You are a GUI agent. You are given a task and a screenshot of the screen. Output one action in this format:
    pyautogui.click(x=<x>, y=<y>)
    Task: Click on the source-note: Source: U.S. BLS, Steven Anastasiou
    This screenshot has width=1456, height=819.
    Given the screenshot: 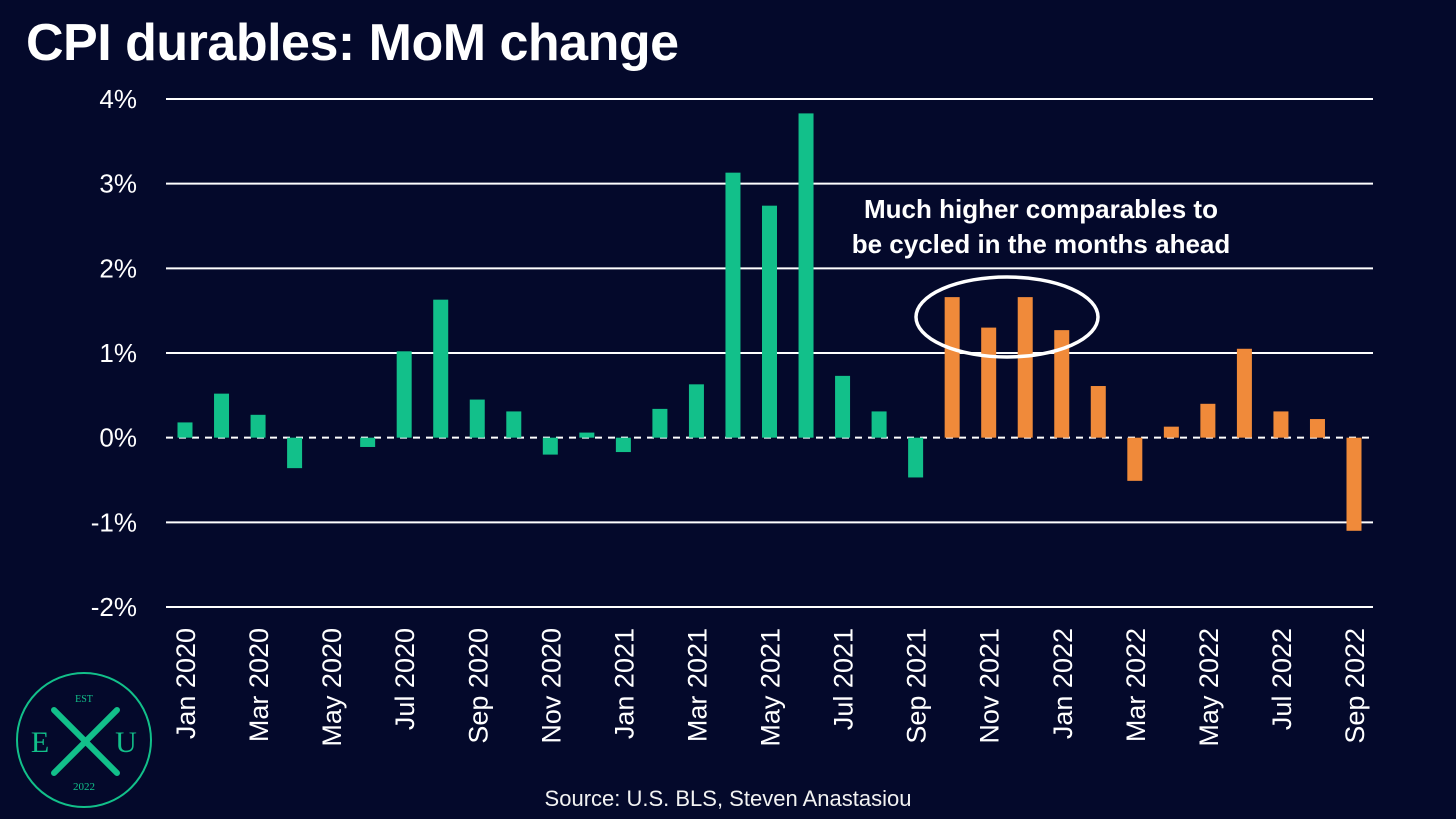 What is the action you would take?
    pyautogui.click(x=728, y=798)
    